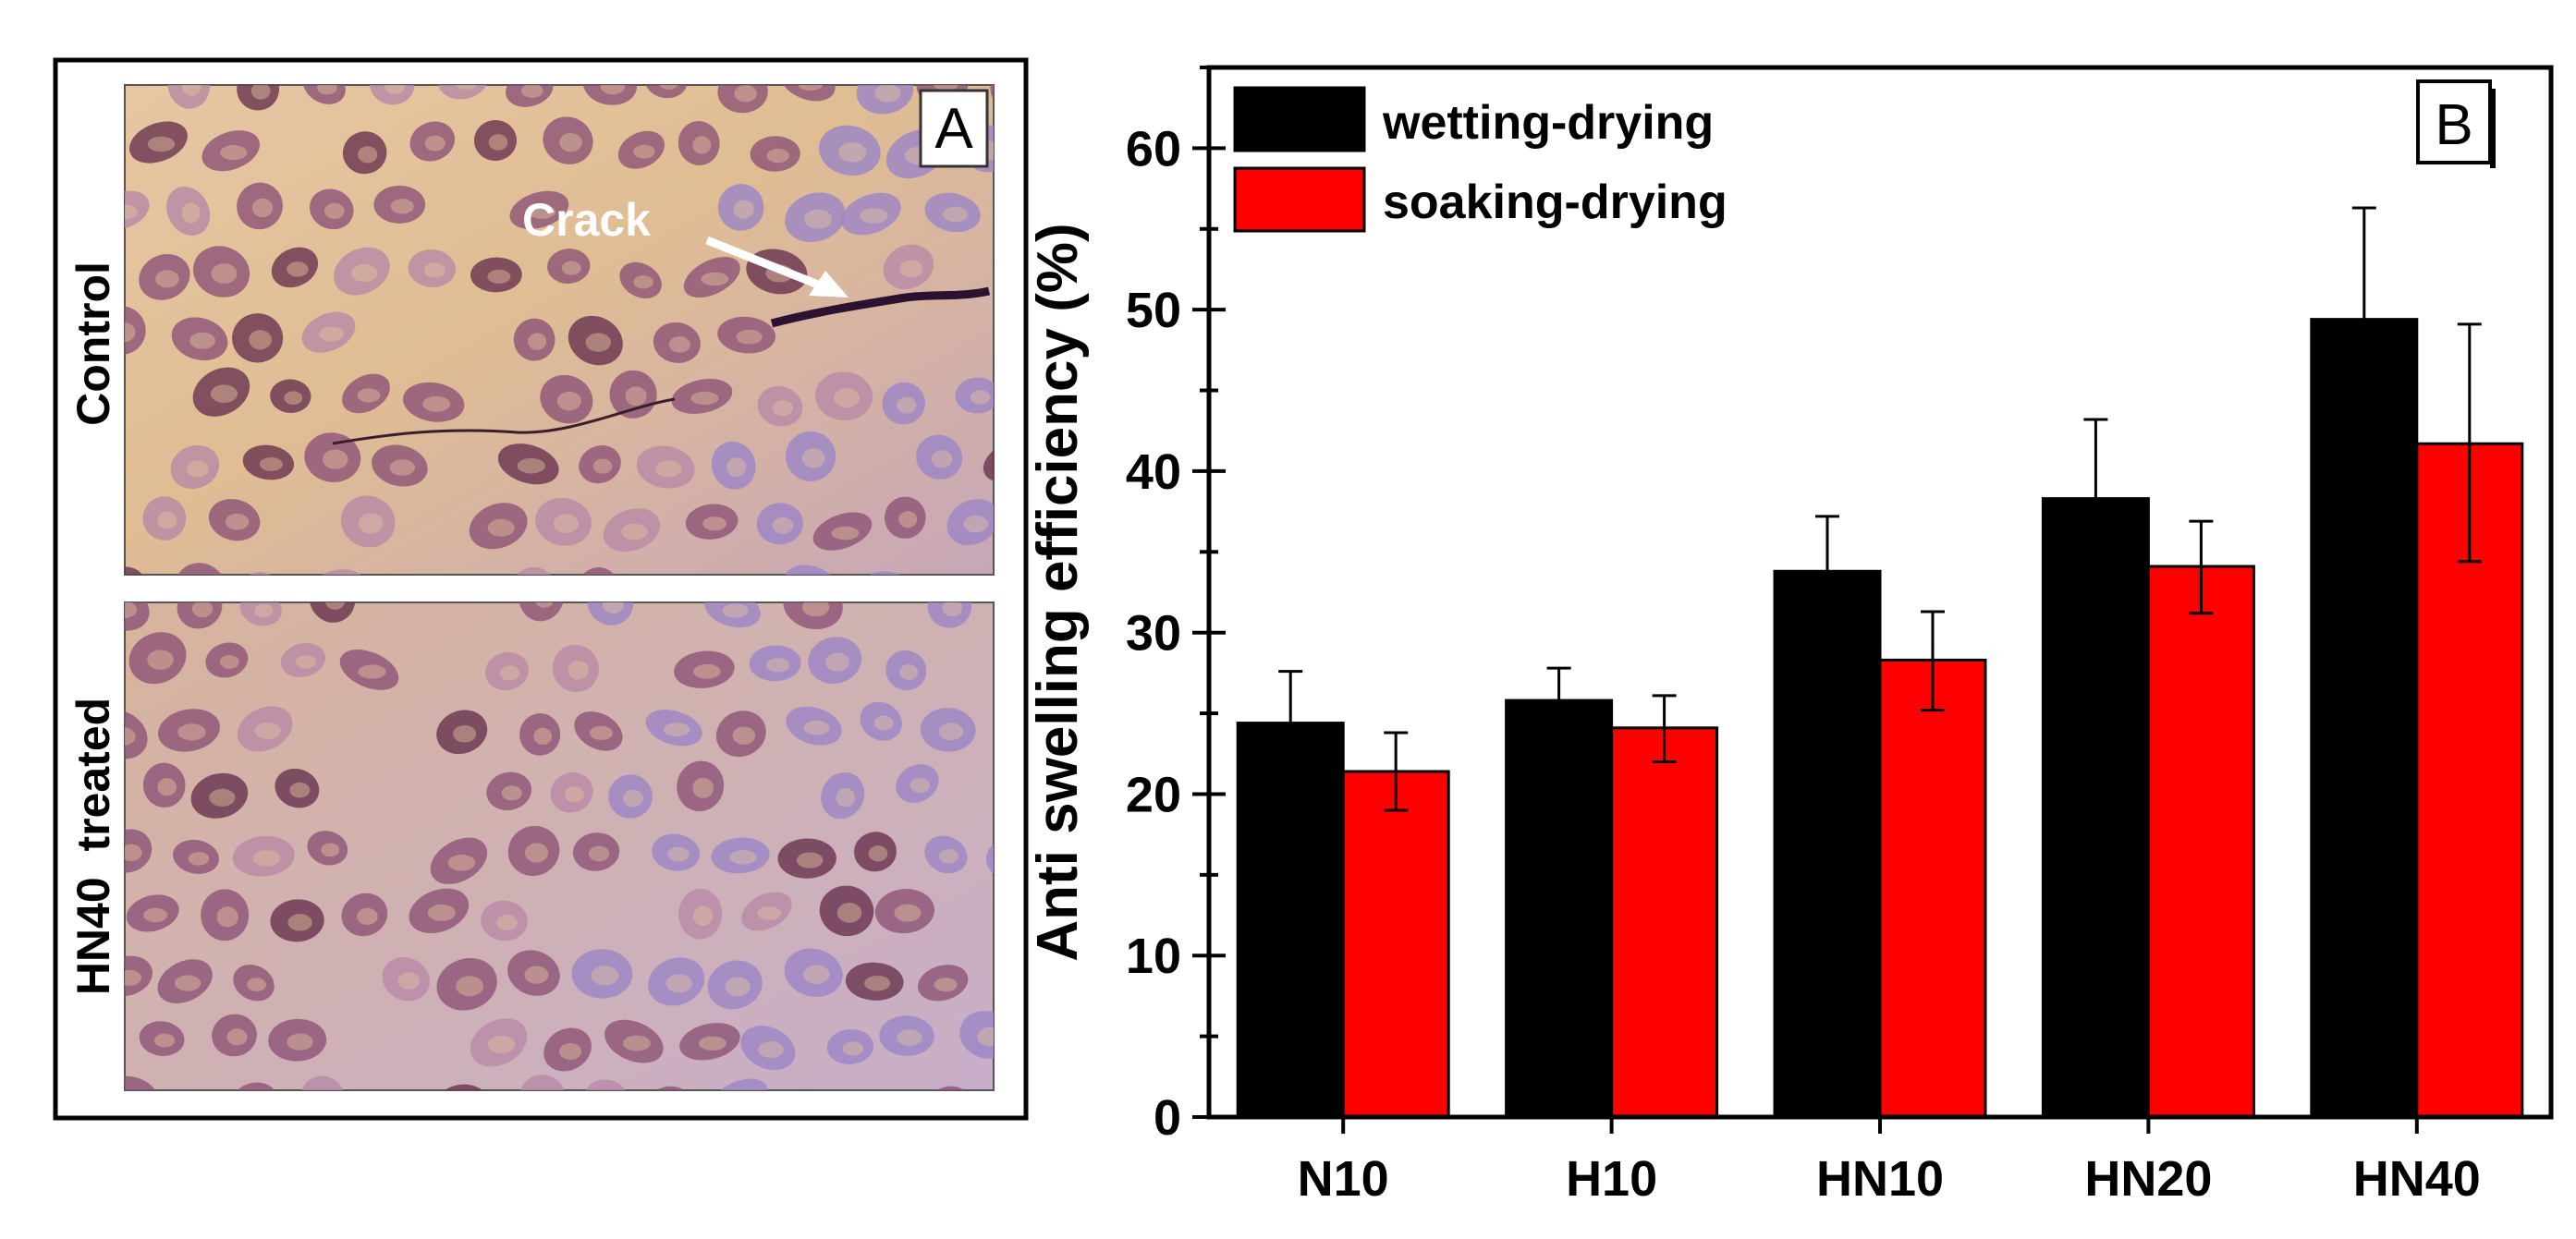 Image resolution: width=2576 pixels, height=1239 pixels. What do you see at coordinates (2493, 128) in the screenshot?
I see `panel-b-label-box-shadow` at bounding box center [2493, 128].